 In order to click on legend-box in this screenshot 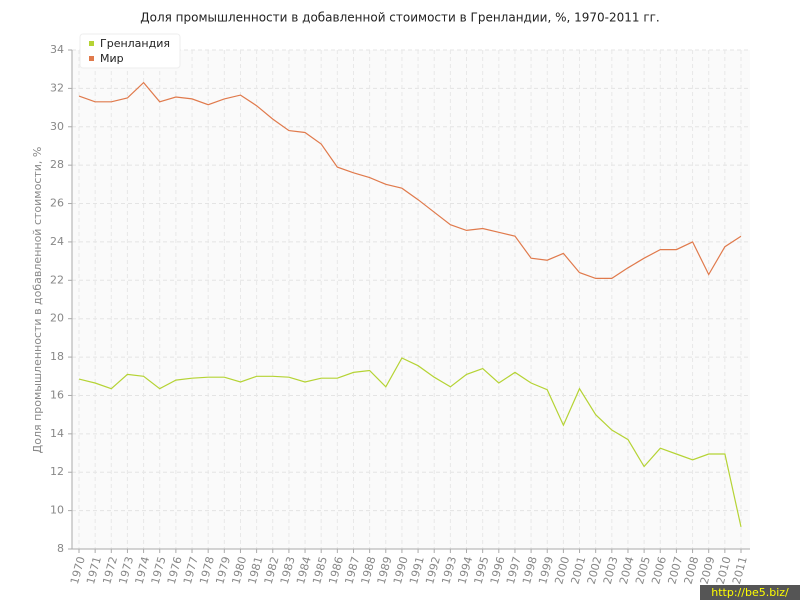, I will do `click(130, 51)`.